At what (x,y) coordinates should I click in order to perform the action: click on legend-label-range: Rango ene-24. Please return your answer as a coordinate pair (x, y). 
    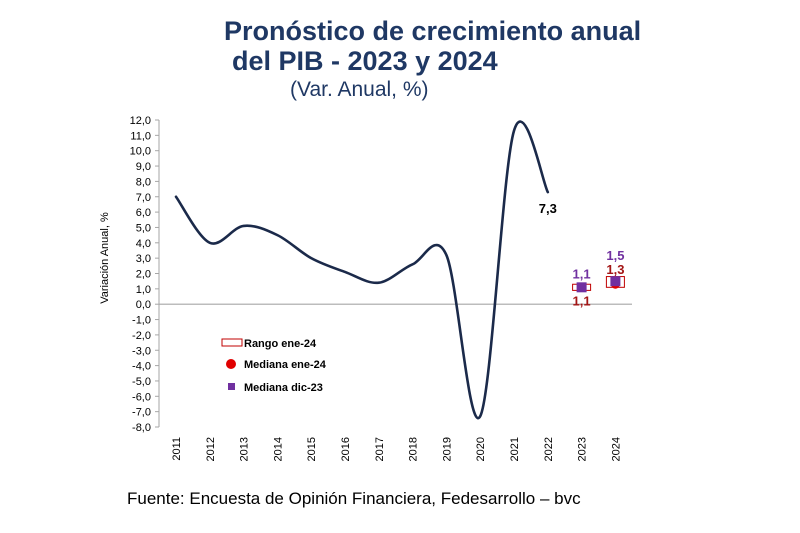
    Looking at the image, I should click on (280, 344).